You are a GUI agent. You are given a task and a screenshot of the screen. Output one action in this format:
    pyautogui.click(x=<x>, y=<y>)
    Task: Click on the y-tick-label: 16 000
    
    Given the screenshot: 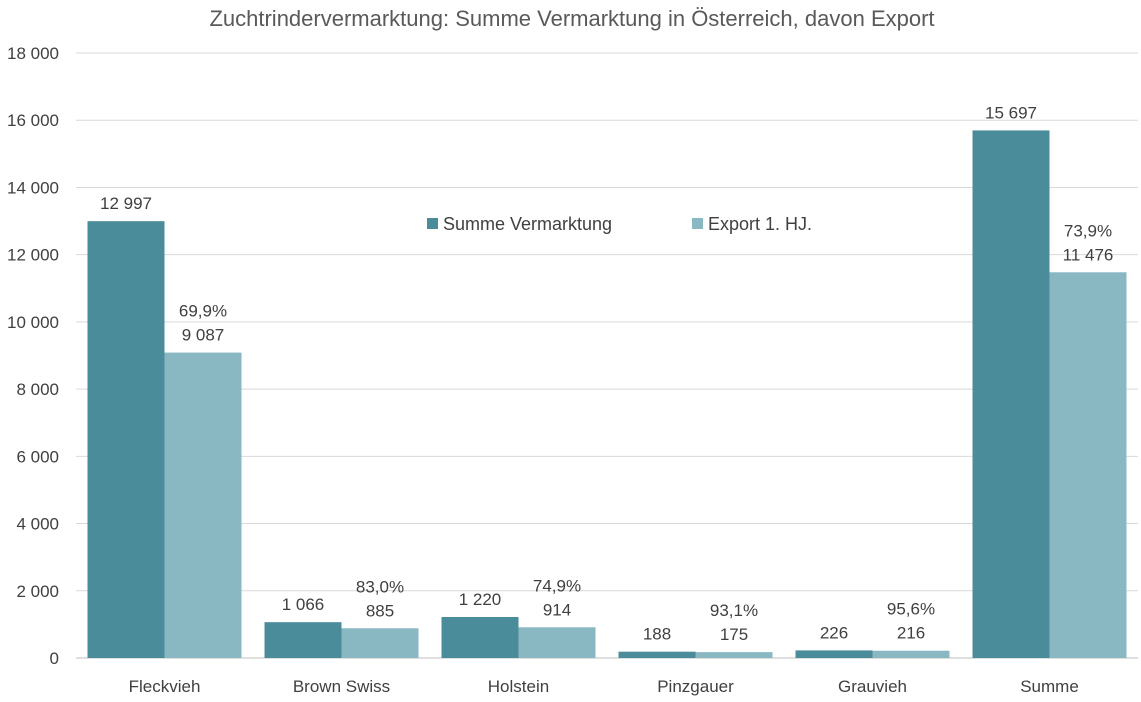 What is the action you would take?
    pyautogui.click(x=33, y=120)
    